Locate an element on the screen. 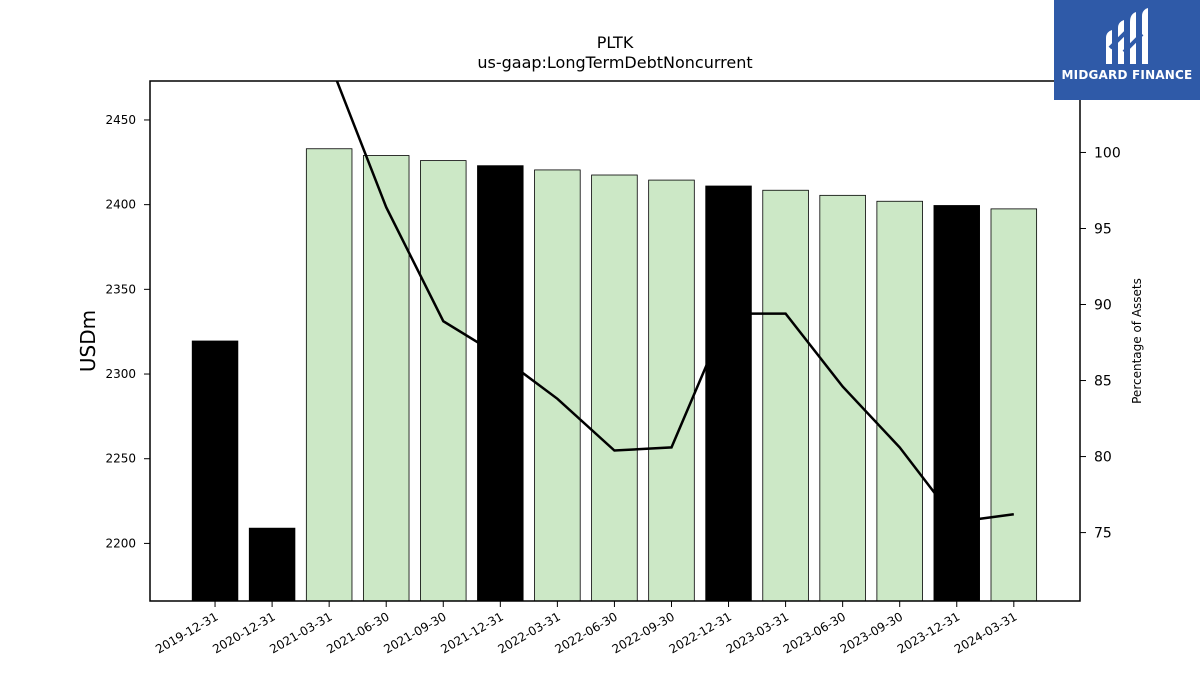  x-tick-label: 2021-03-31 is located at coordinates (300, 632).